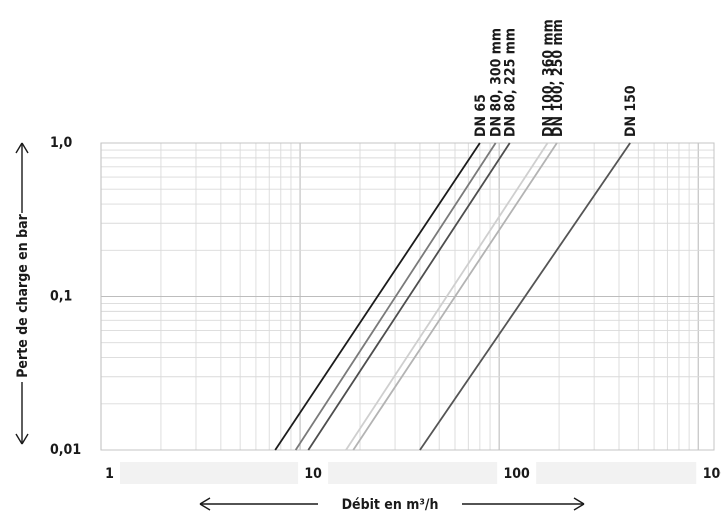  Describe the element at coordinates (481, 115) in the screenshot. I see `series-label-1: DN 65` at that location.